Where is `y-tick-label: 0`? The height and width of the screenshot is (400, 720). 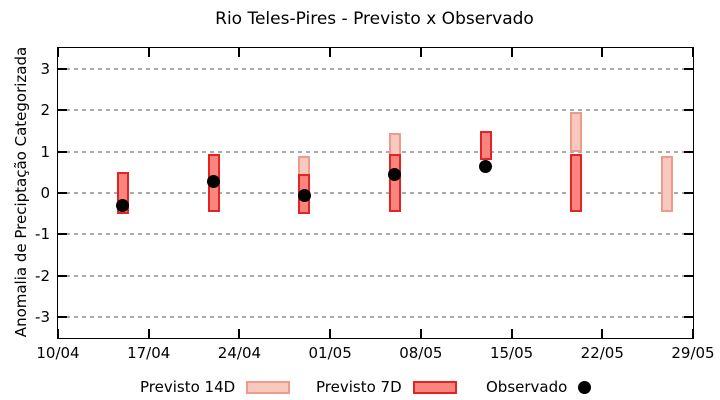
y-tick-label: 0 is located at coordinates (45, 193).